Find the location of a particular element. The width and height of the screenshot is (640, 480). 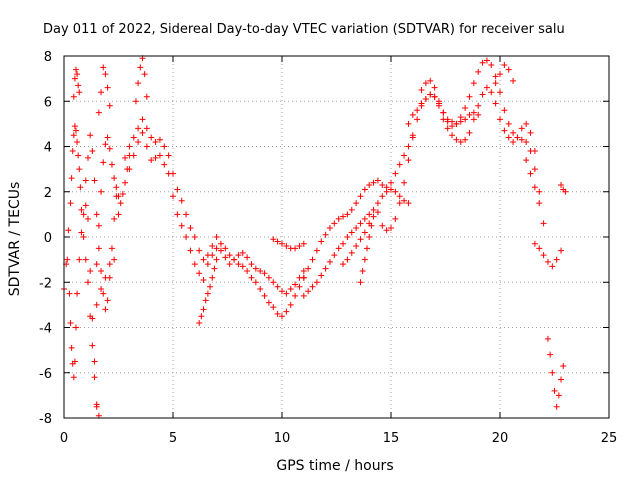

series-midday-band-d is located at coordinates (360, 238).